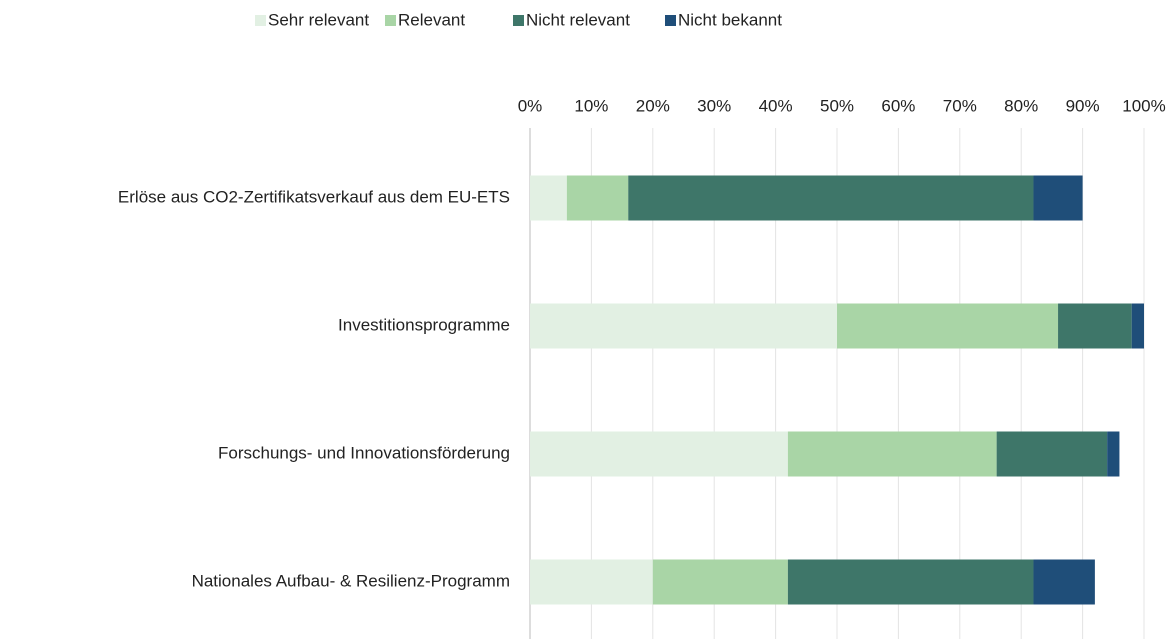  I want to click on category-label: Nationales Aufbau- & Resilienz-Programm, so click(351, 580).